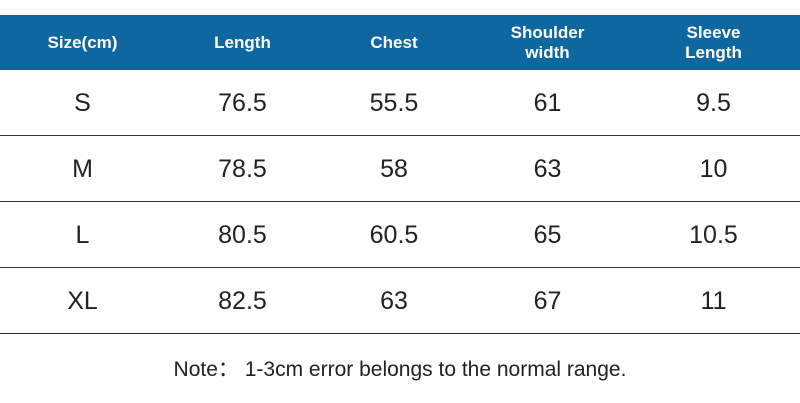 The width and height of the screenshot is (800, 403). I want to click on table-cell: 55.5, so click(394, 102).